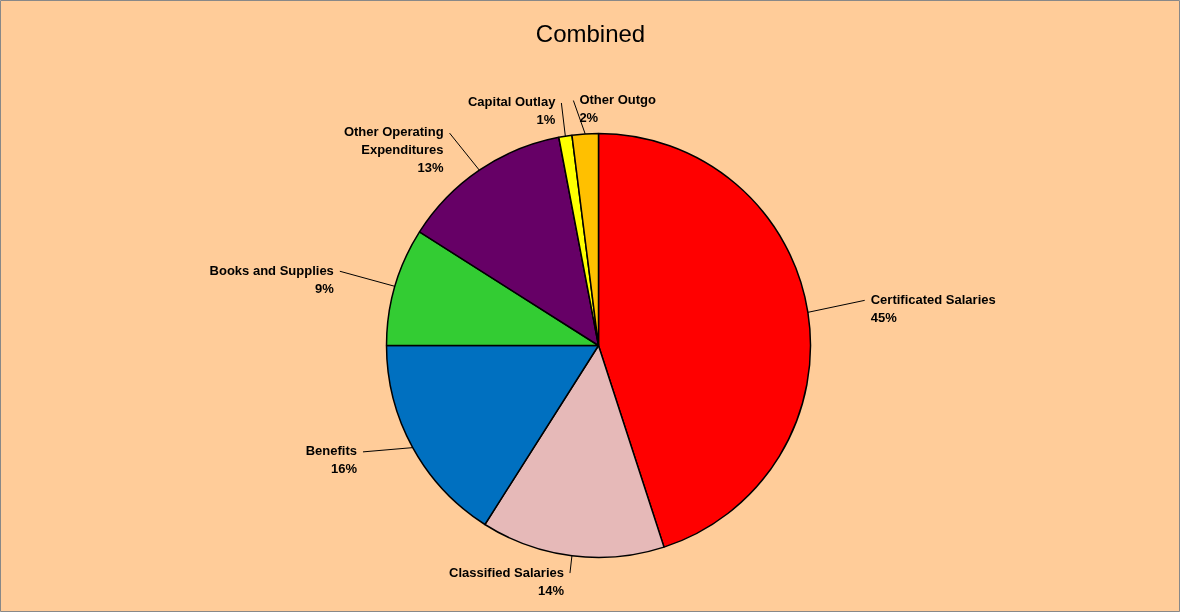 The image size is (1182, 614). I want to click on slice-label: Classified Salaries, so click(506, 572).